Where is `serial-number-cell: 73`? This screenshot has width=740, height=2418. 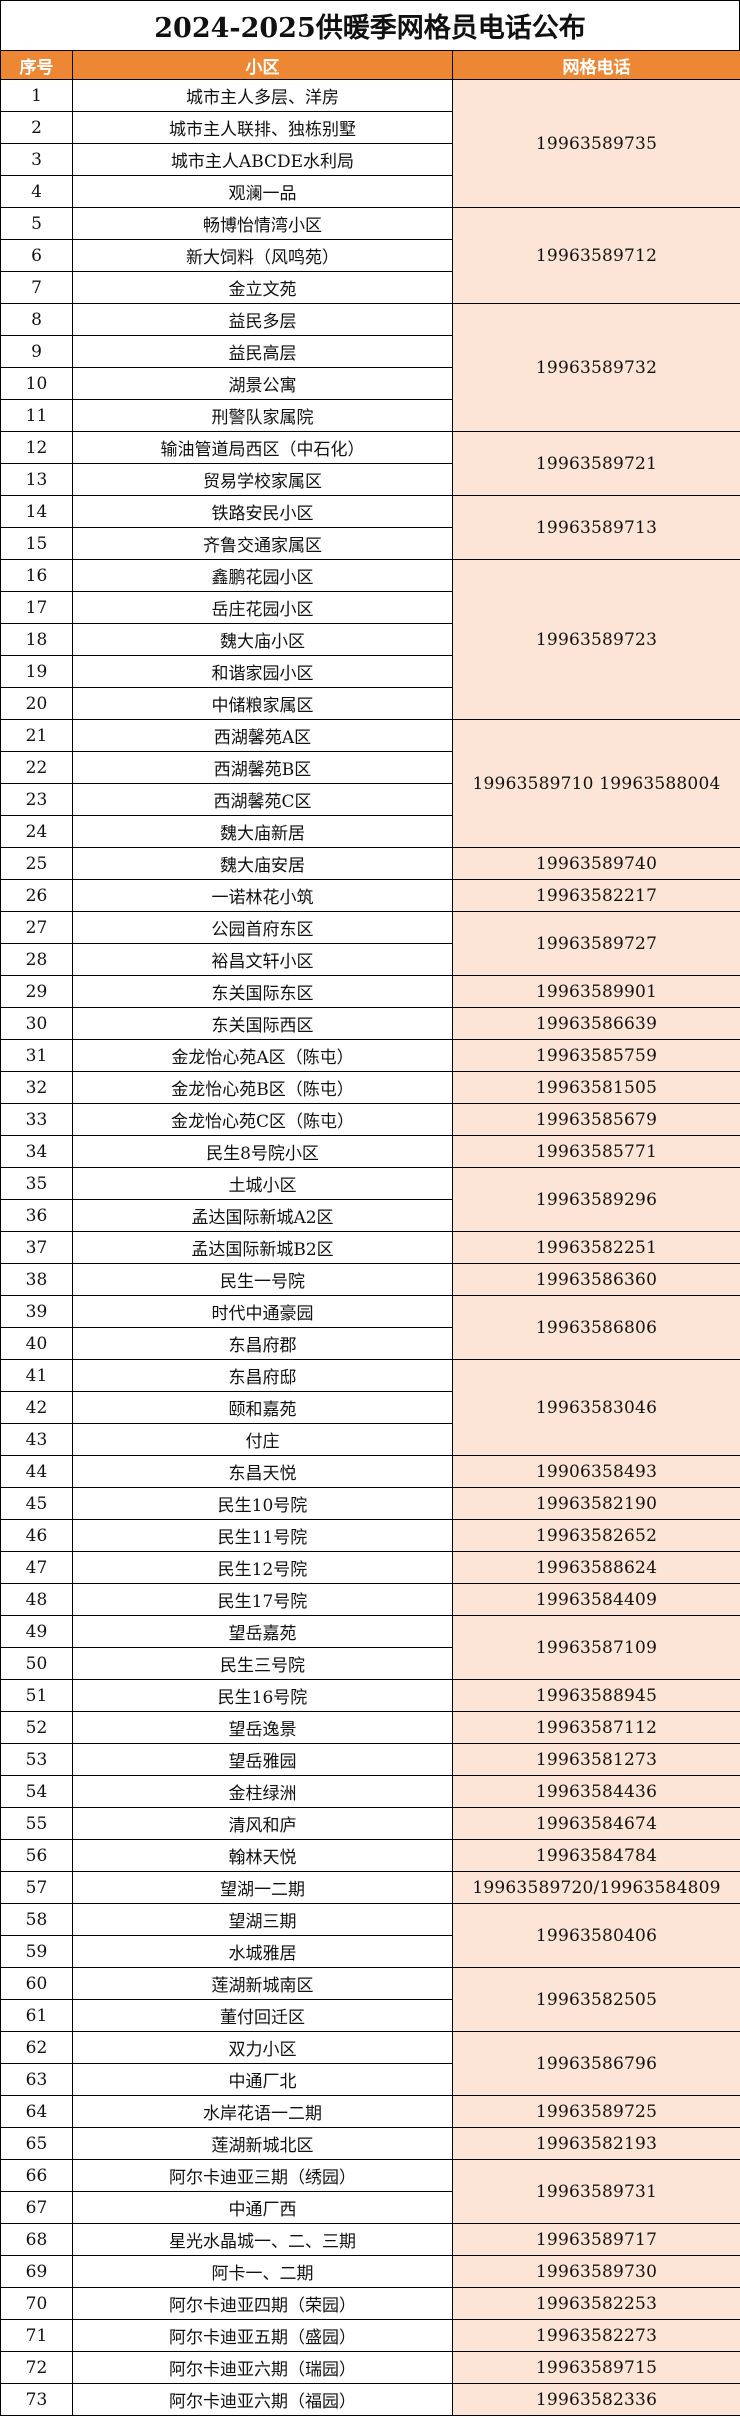
serial-number-cell: 73 is located at coordinates (36, 2399).